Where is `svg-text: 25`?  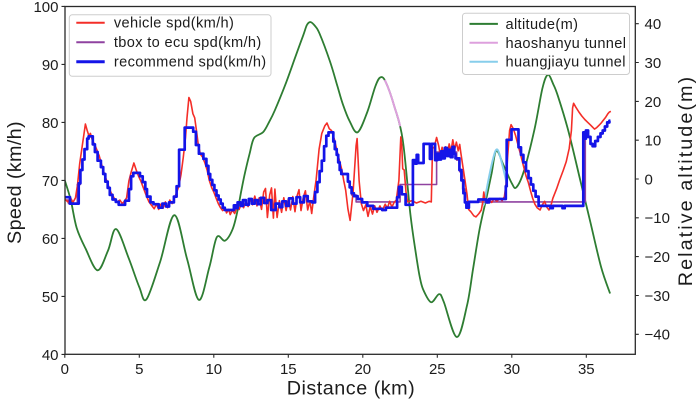 svg-text: 25 is located at coordinates (437, 369).